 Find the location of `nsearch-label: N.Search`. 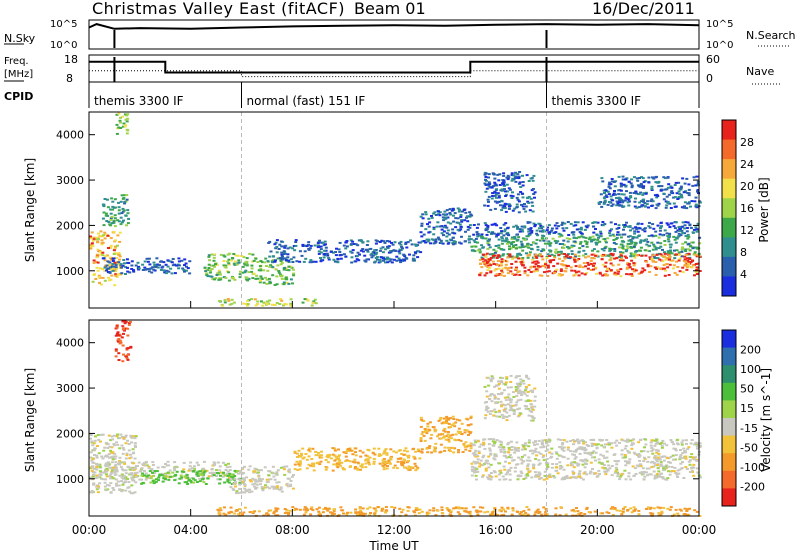

nsearch-label: N.Search is located at coordinates (771, 35).